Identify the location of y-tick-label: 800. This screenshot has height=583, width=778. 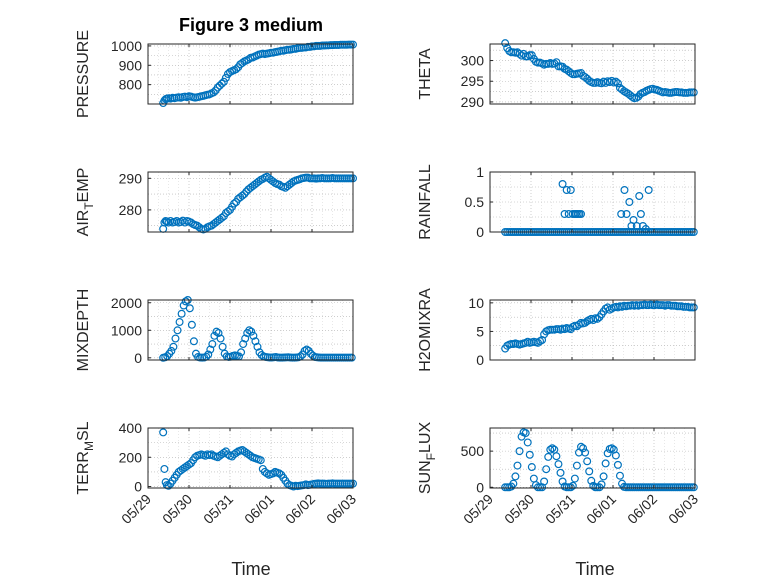
(131, 85).